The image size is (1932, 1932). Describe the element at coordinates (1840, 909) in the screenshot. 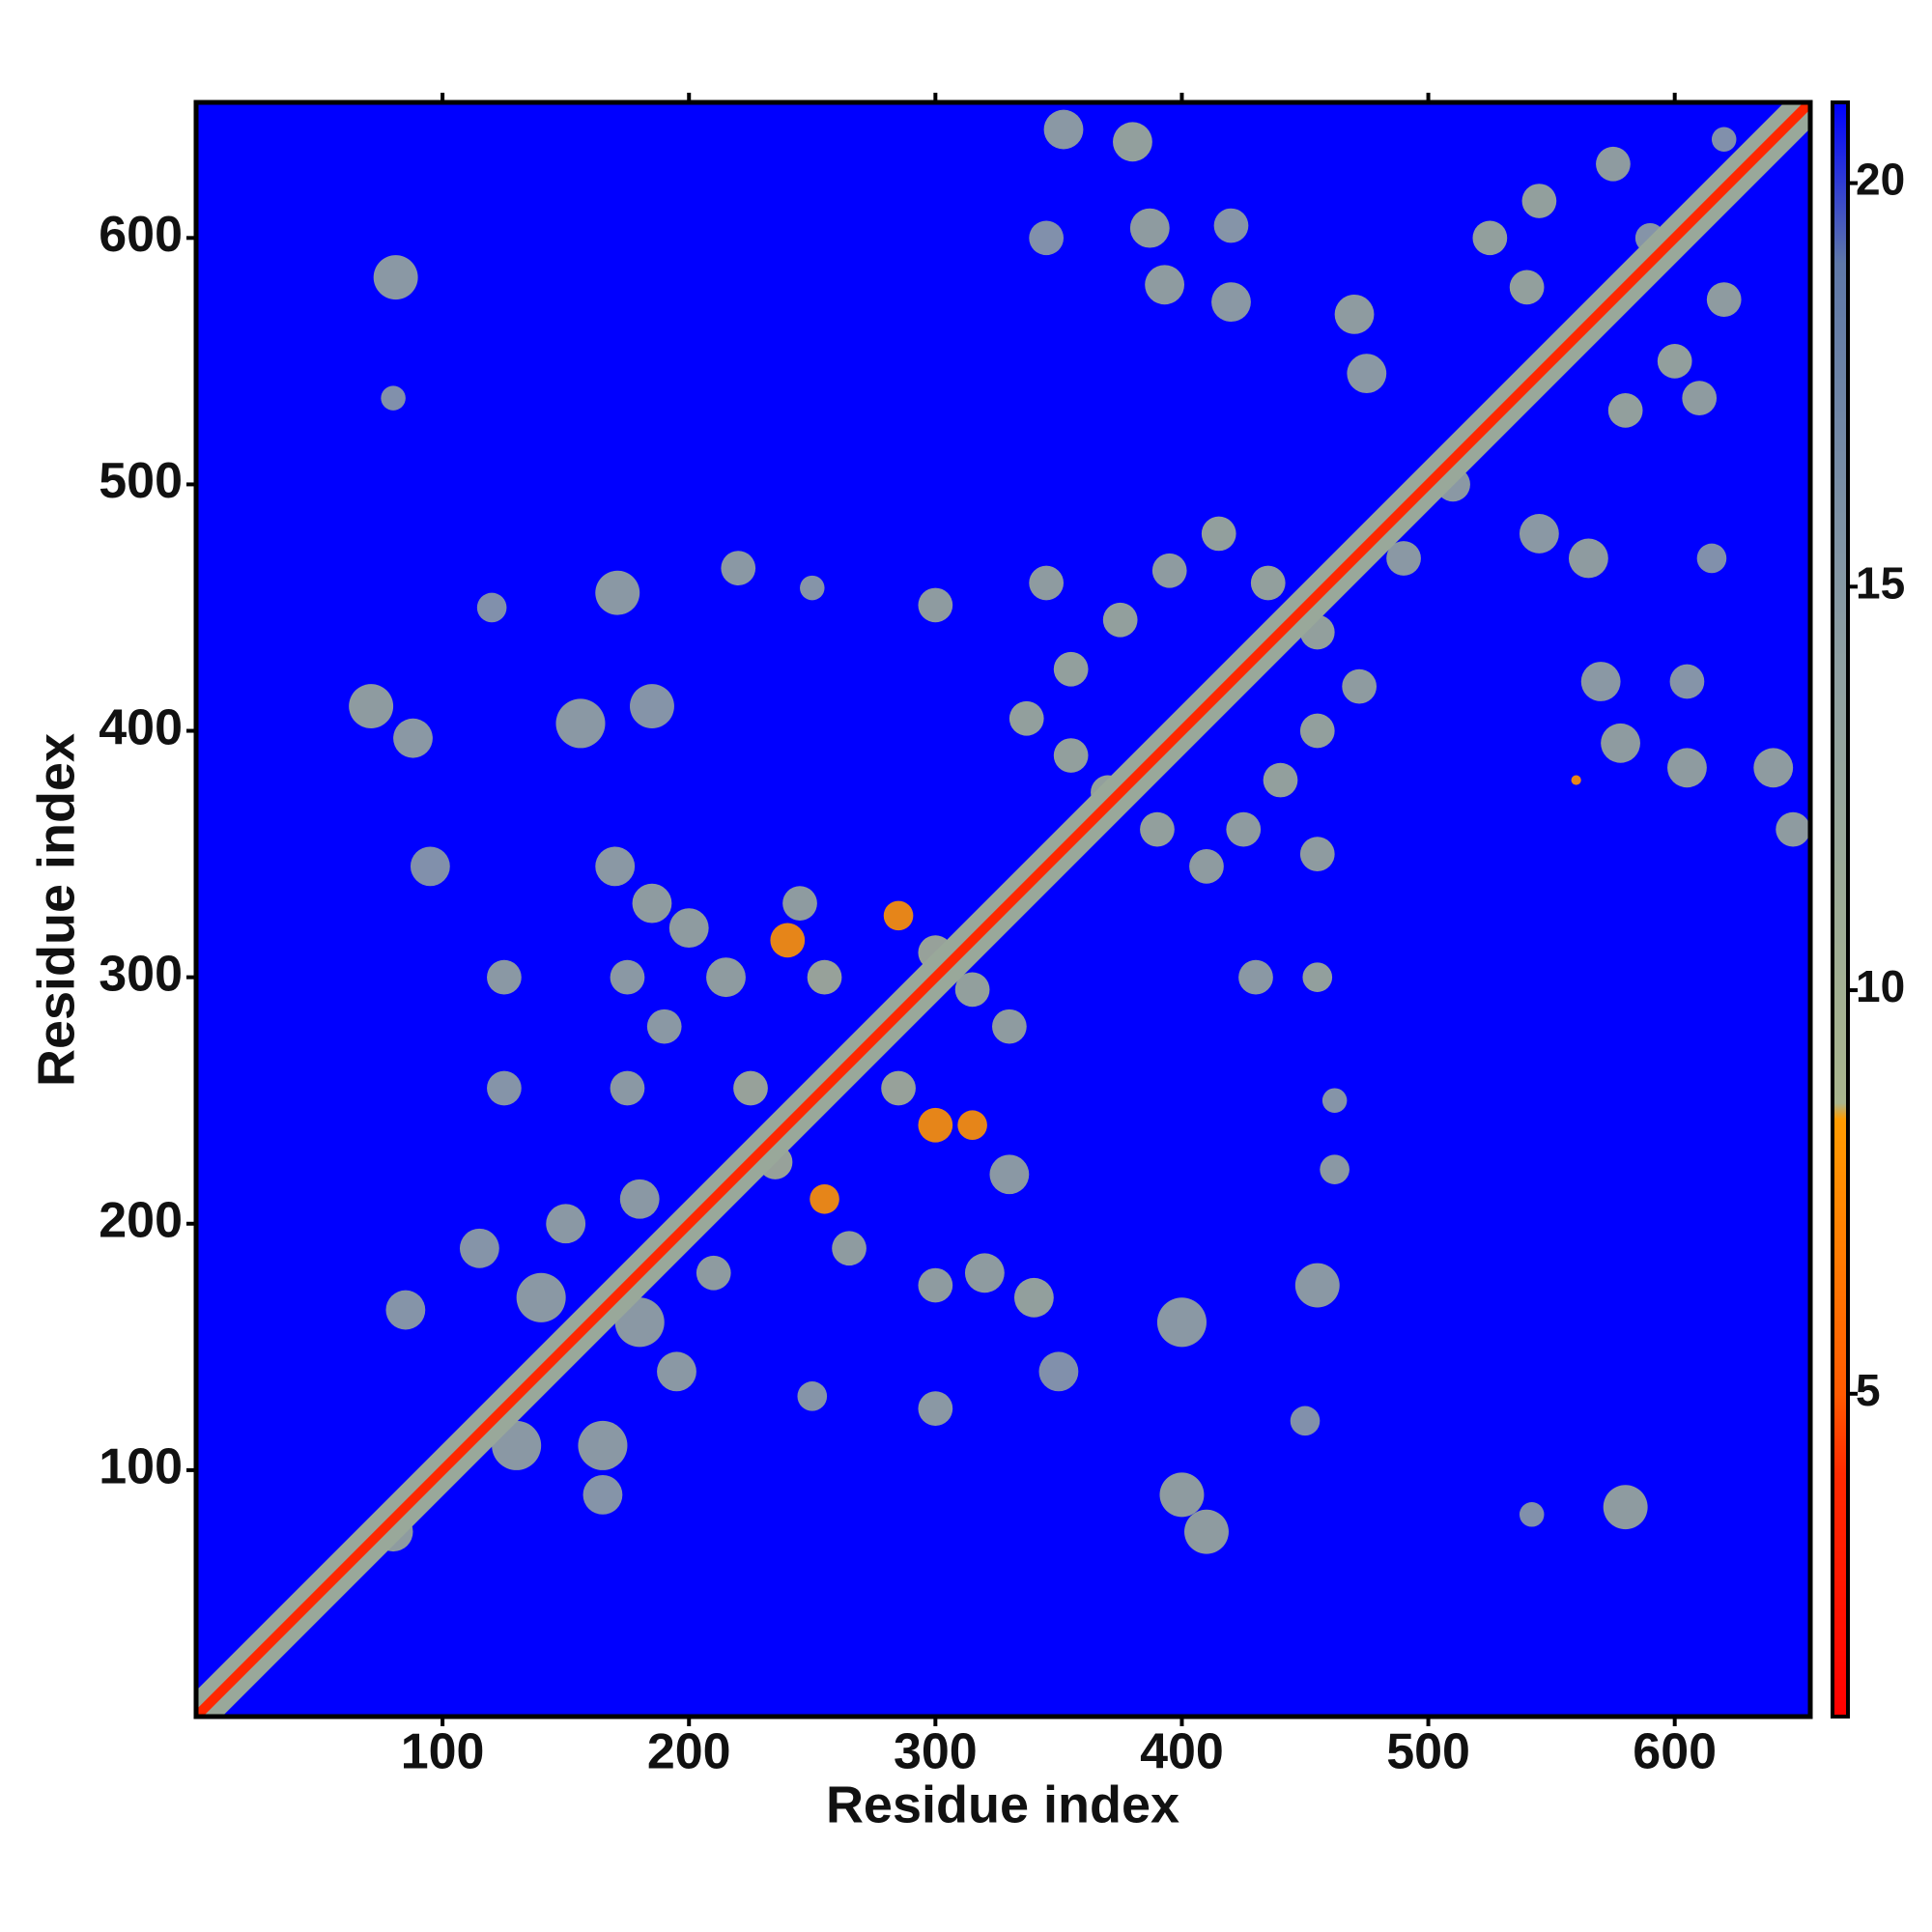

I see `colorbar` at that location.